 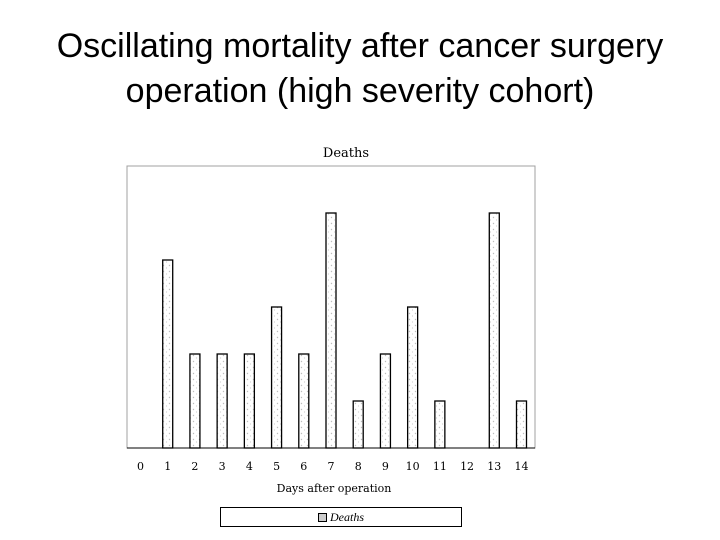 What do you see at coordinates (222, 466) in the screenshot?
I see `x-tick-label-3: 3` at bounding box center [222, 466].